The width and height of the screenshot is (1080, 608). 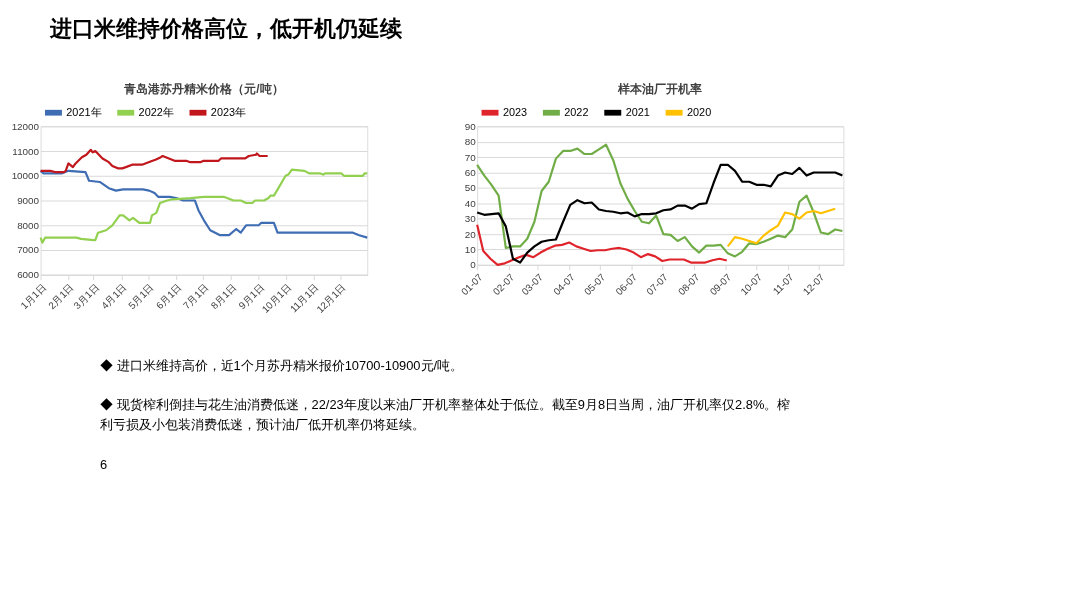 I want to click on y-tick-label: 11000, so click(x=26, y=151).